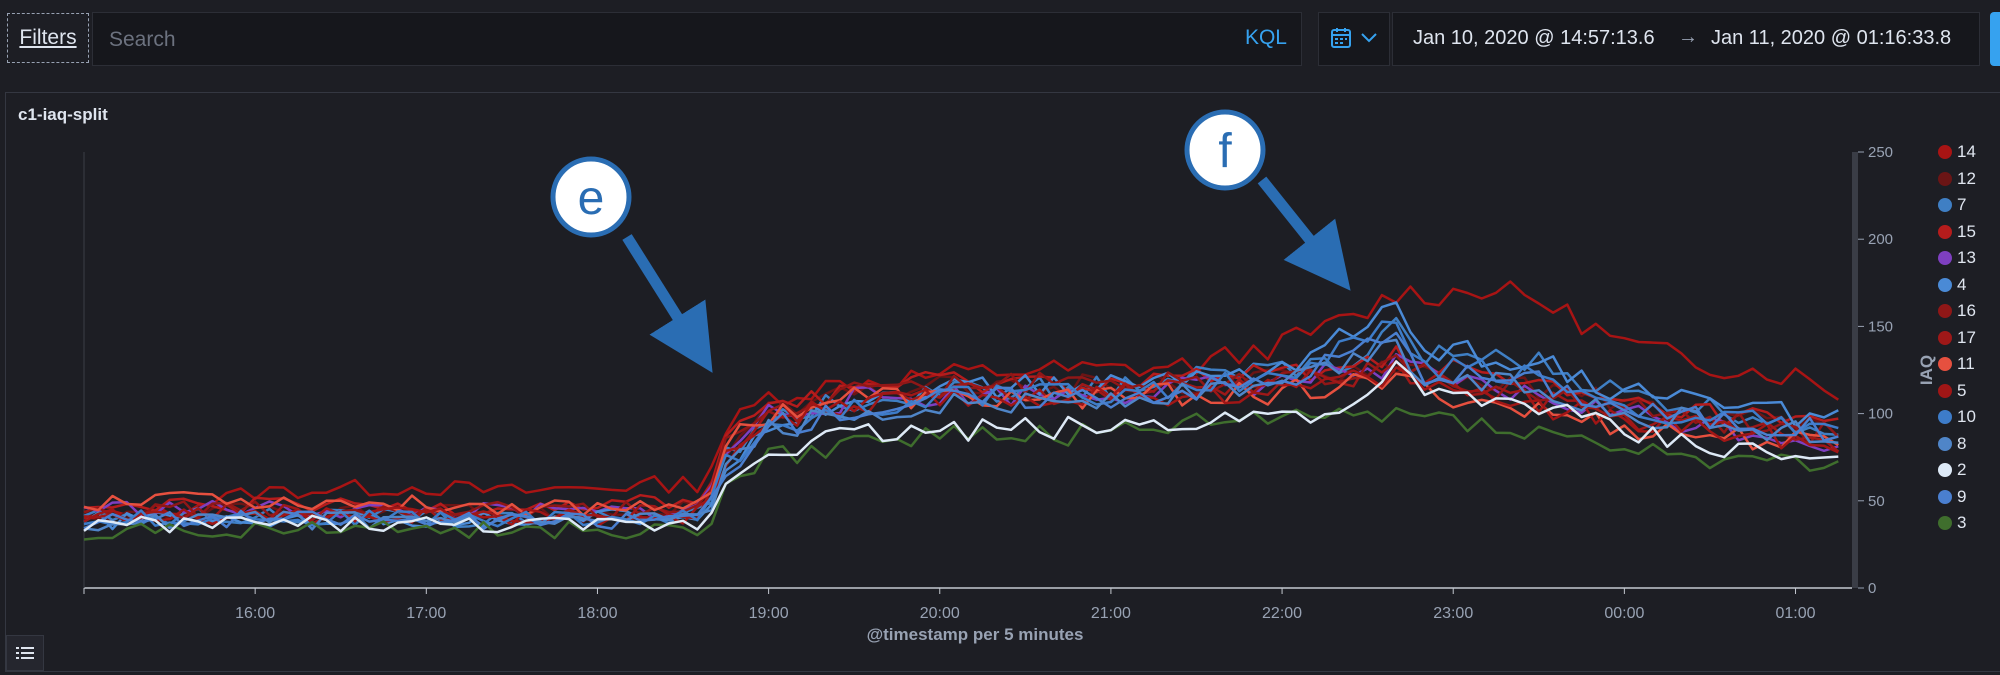 The image size is (2000, 675). What do you see at coordinates (1831, 38) in the screenshot?
I see `end-date-button: Jan 11, 2020 @ 01:16:33.8` at bounding box center [1831, 38].